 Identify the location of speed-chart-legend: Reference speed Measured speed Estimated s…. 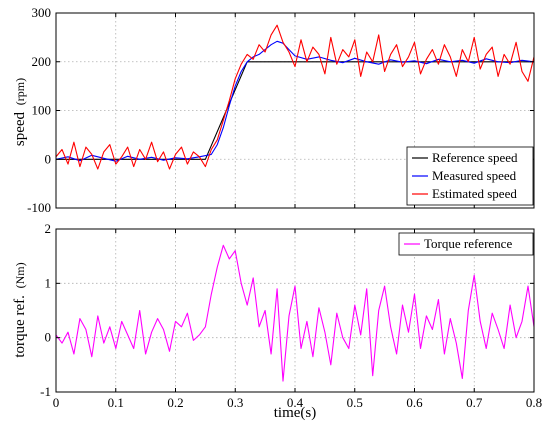
(470, 176).